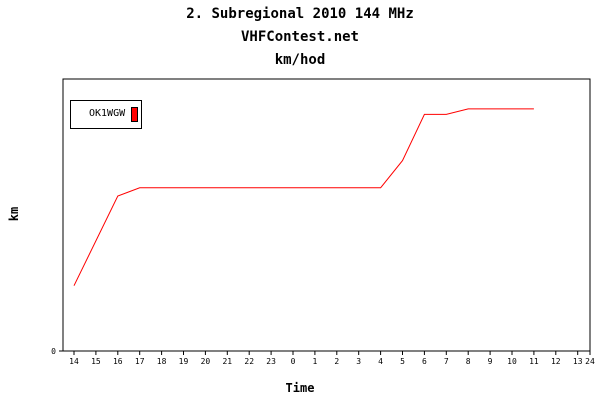  I want to click on legend-label: OK1WGW, so click(107, 113).